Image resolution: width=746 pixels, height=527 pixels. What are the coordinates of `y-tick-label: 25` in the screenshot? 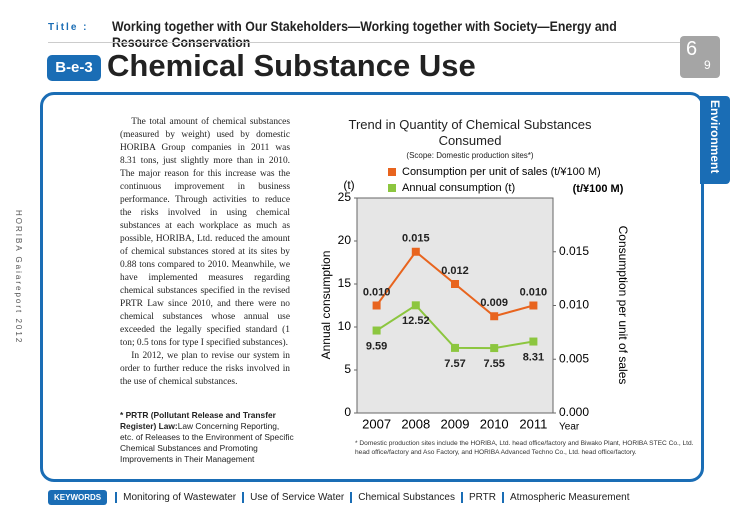 It's located at (345, 197).